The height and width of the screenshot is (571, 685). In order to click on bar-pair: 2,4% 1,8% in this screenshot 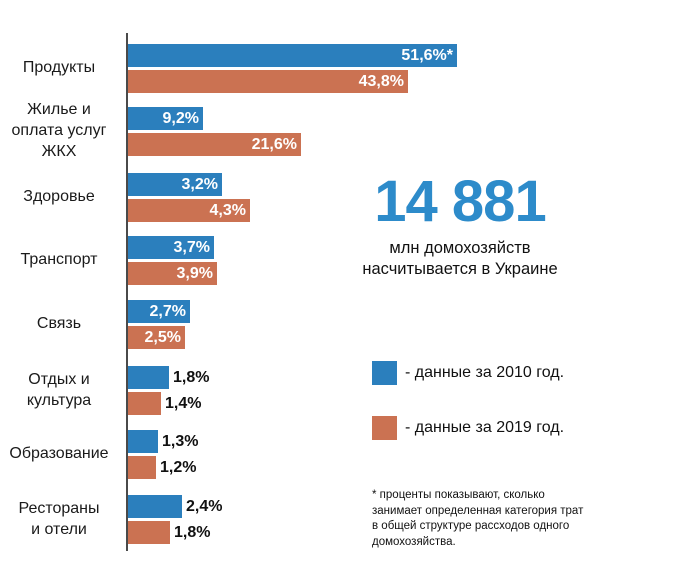, I will do `click(175, 519)`.